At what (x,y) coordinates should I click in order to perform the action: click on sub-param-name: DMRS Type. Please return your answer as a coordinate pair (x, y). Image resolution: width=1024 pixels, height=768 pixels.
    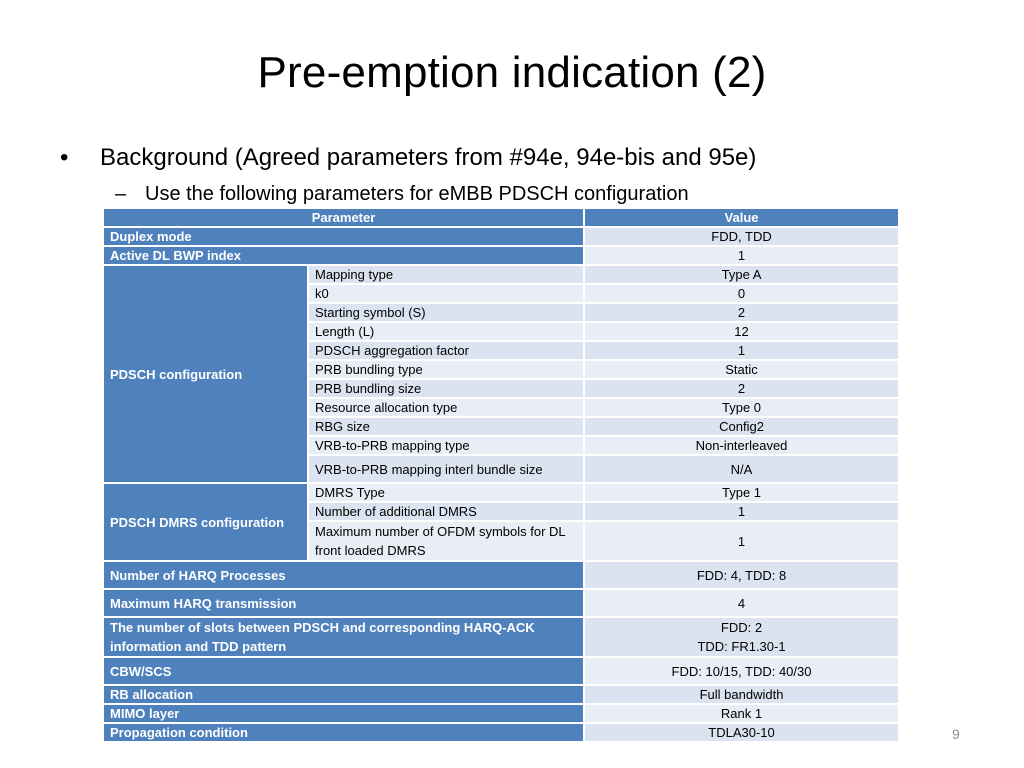
    Looking at the image, I should click on (446, 492).